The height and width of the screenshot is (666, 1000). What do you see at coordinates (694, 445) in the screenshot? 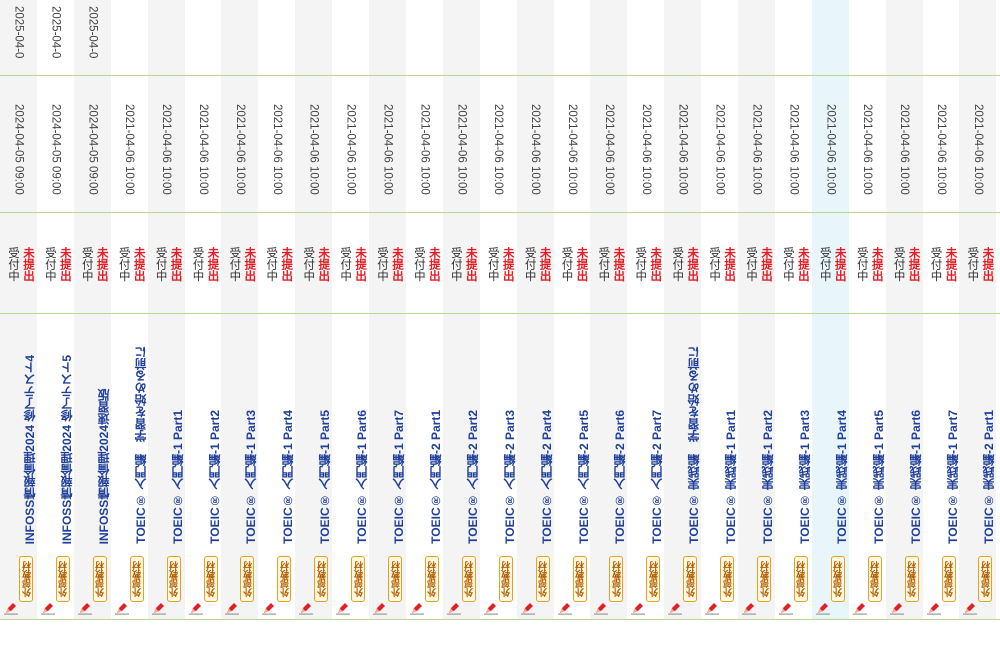
I see `course-title-link: TOEIC® 実践編 学習を始める前に` at bounding box center [694, 445].